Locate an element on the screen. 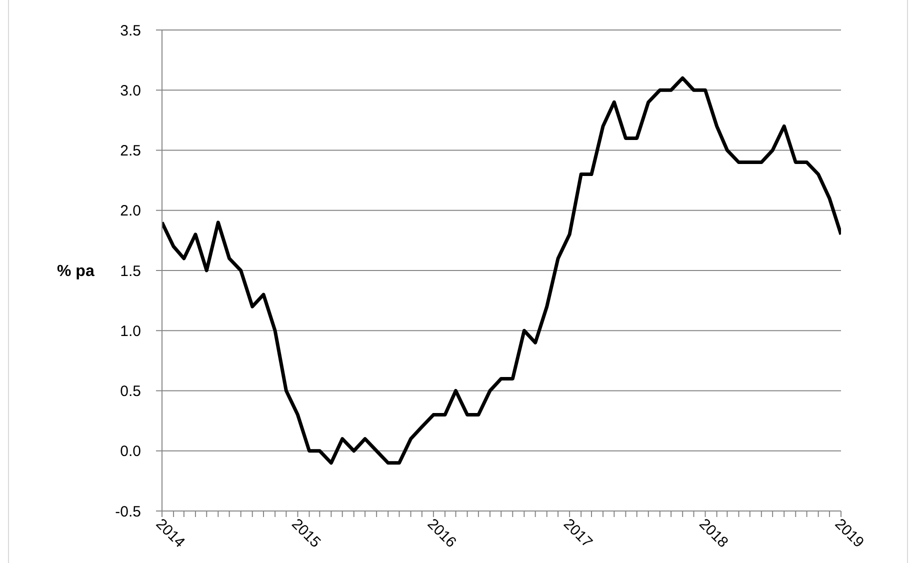  y-tick-label: 2.5 is located at coordinates (130, 151).